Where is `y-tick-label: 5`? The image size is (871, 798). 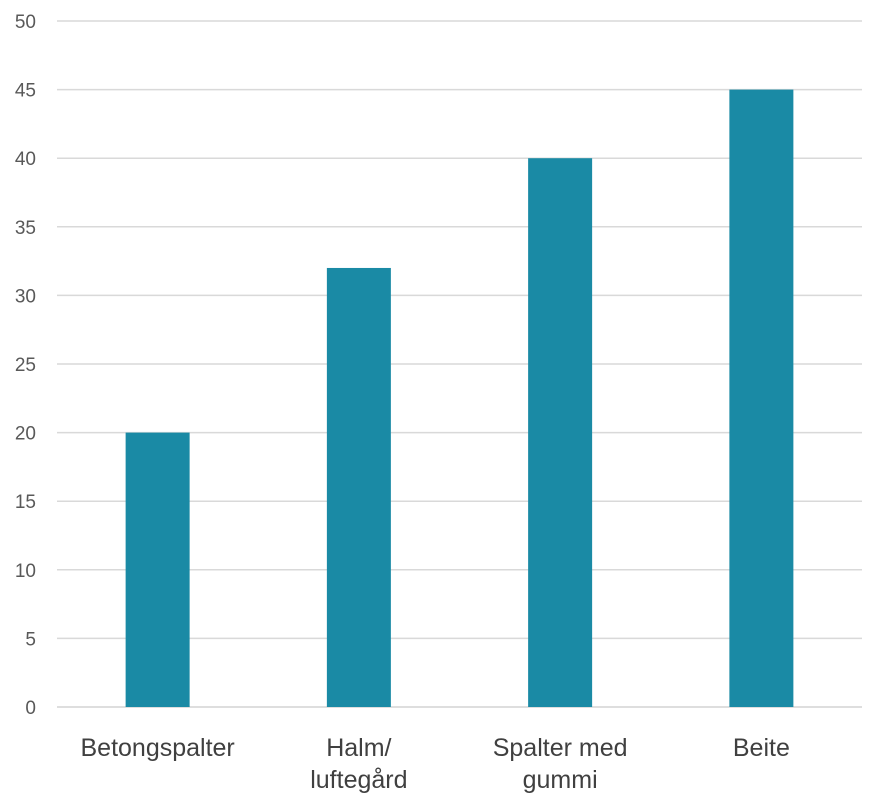
y-tick-label: 5 is located at coordinates (30, 639).